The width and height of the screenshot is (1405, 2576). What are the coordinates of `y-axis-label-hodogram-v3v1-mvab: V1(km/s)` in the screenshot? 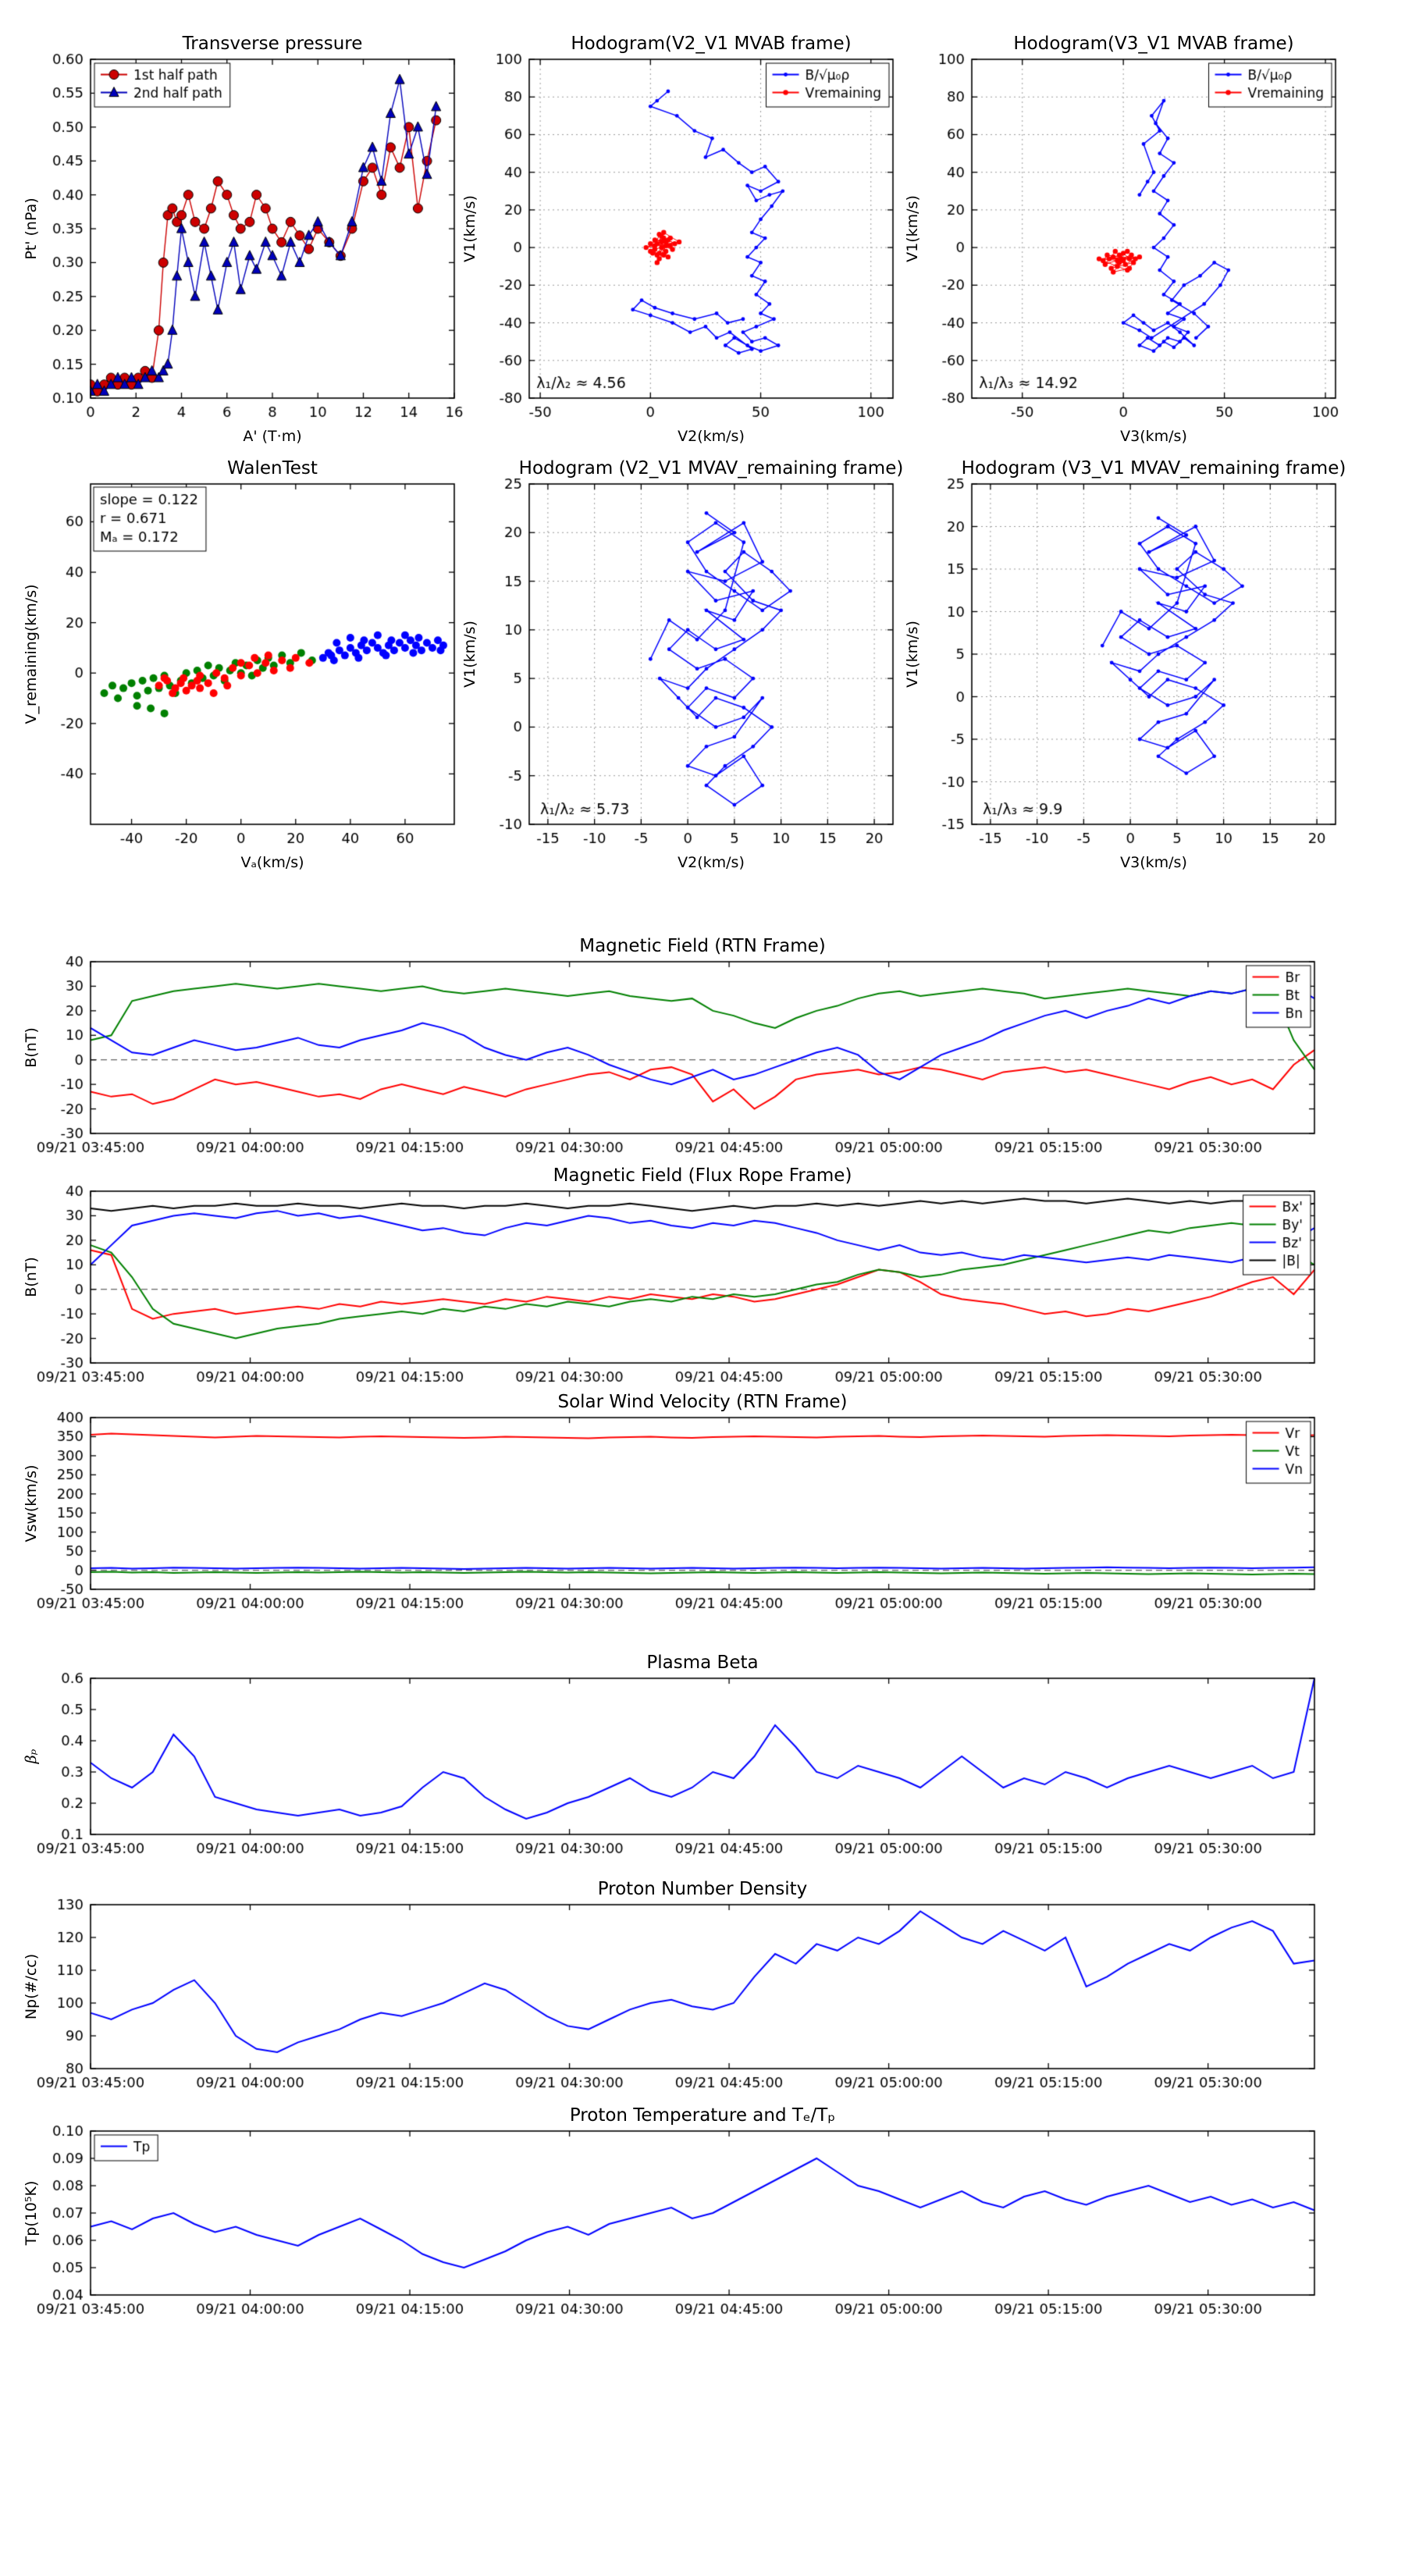 It's located at (912, 228).